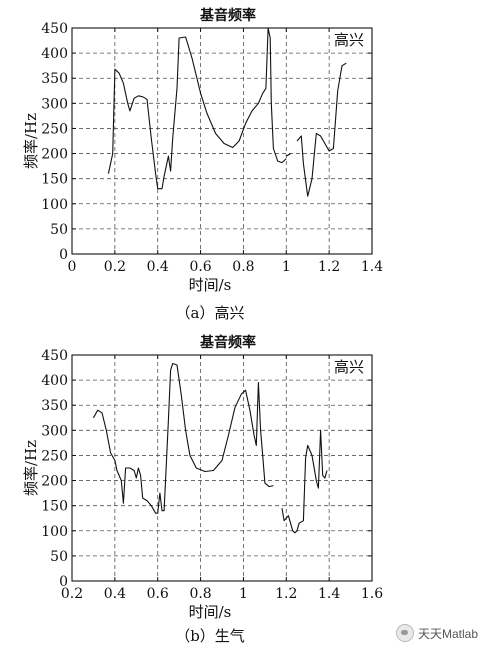 The width and height of the screenshot is (488, 656). What do you see at coordinates (404, 633) in the screenshot?
I see `wechat-icon` at bounding box center [404, 633].